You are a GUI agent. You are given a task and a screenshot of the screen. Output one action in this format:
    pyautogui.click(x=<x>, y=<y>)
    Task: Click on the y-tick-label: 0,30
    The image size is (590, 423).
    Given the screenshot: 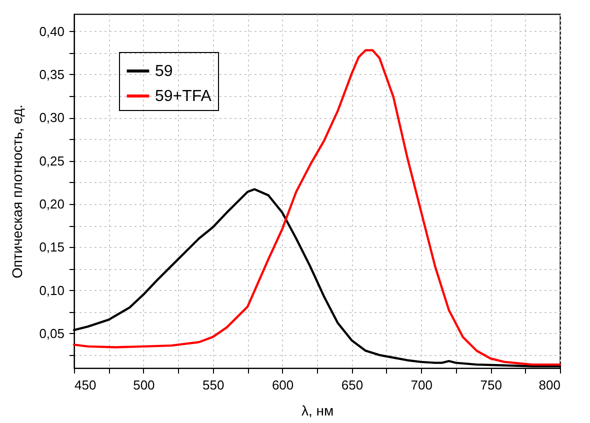 What is the action you would take?
    pyautogui.click(x=51, y=118)
    